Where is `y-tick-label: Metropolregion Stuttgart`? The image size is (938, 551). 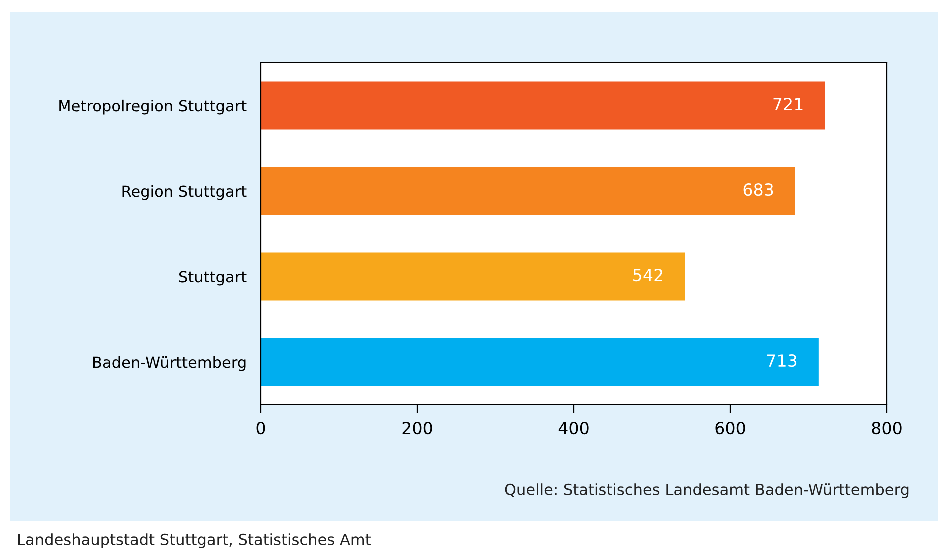 y-tick-label: Metropolregion Stuttgart is located at coordinates (153, 107).